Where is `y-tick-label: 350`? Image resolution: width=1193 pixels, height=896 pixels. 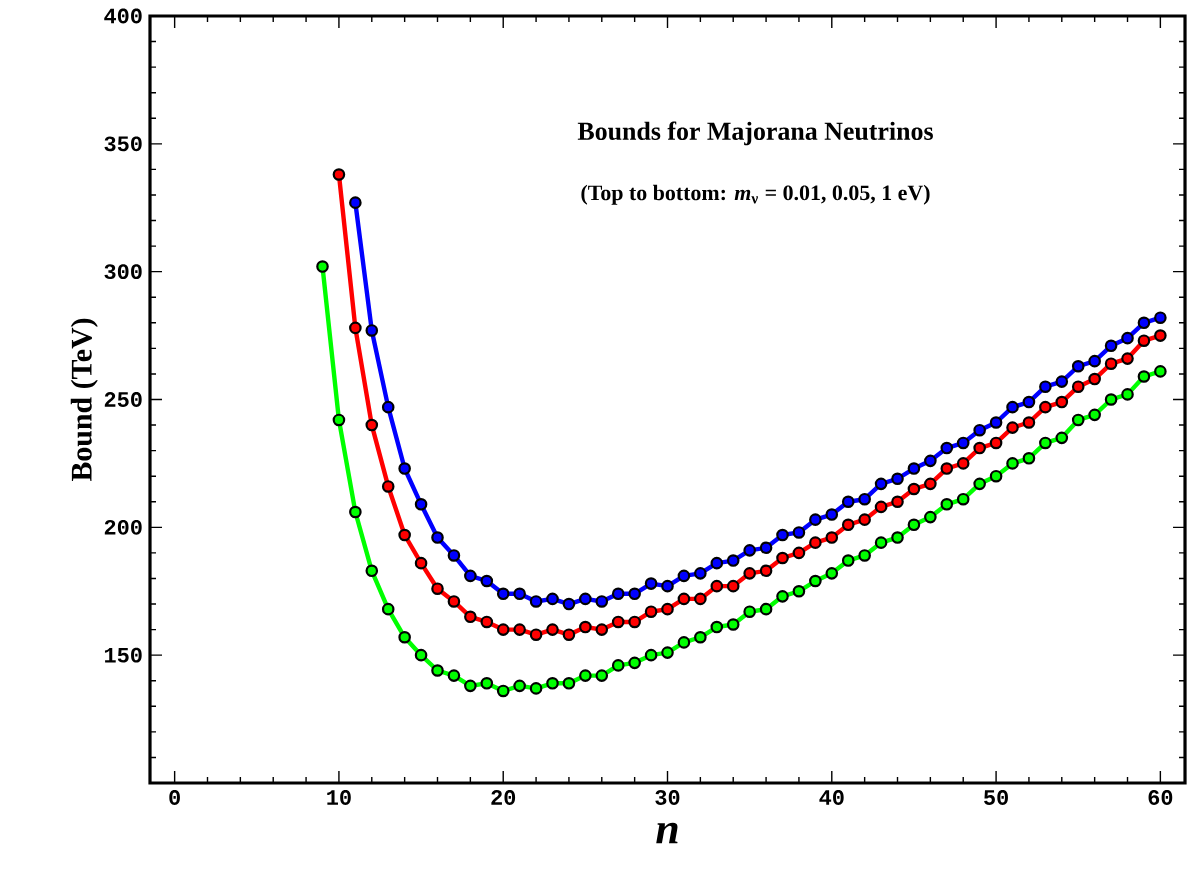
y-tick-label: 350 is located at coordinates (123, 144).